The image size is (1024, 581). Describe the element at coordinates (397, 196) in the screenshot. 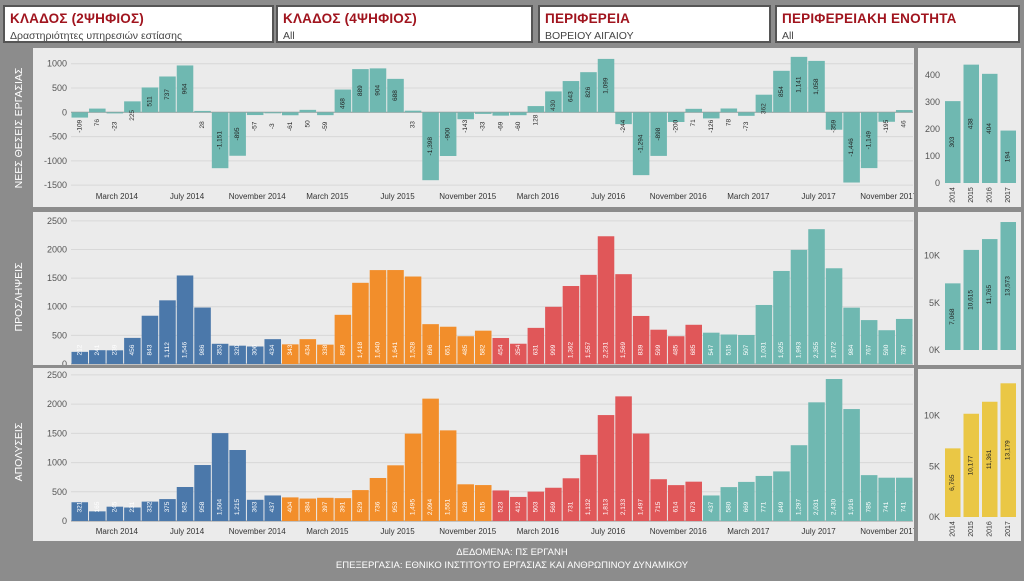

I see `x-tick-label: July 2015` at that location.